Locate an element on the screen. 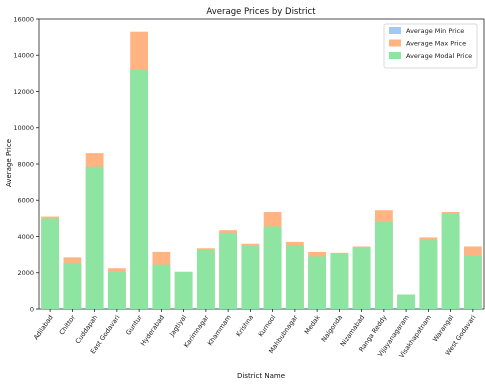  y-tick-label: 6000 is located at coordinates (25, 201).